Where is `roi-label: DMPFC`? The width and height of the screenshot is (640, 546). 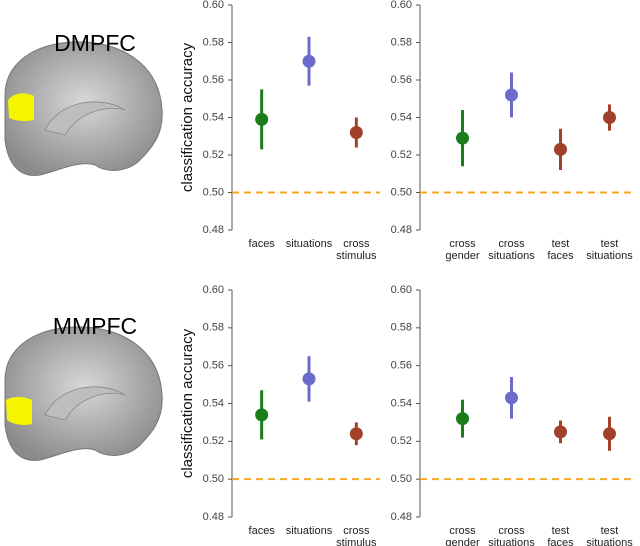
roi-label: DMPFC is located at coordinates (95, 43).